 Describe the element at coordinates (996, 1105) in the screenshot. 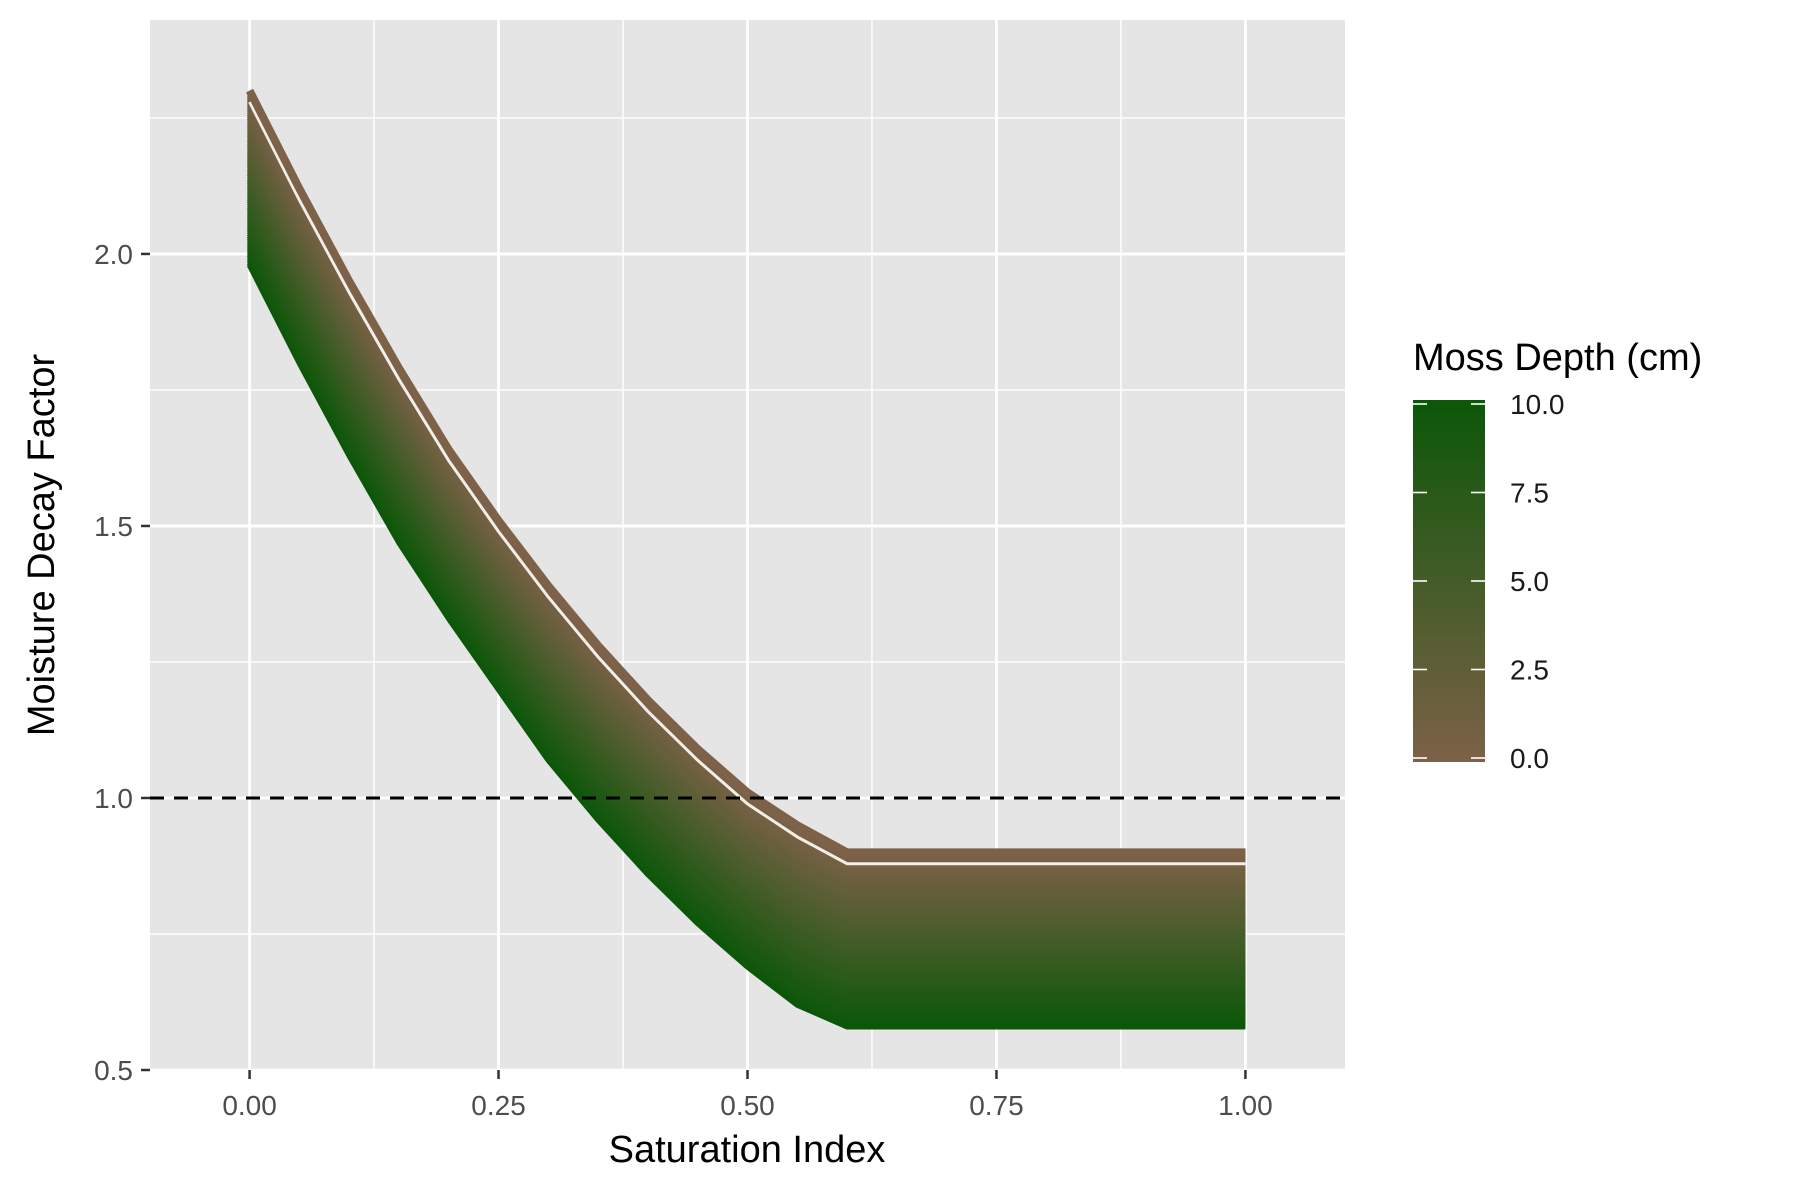

I see `x-tick-label: 0.75` at that location.